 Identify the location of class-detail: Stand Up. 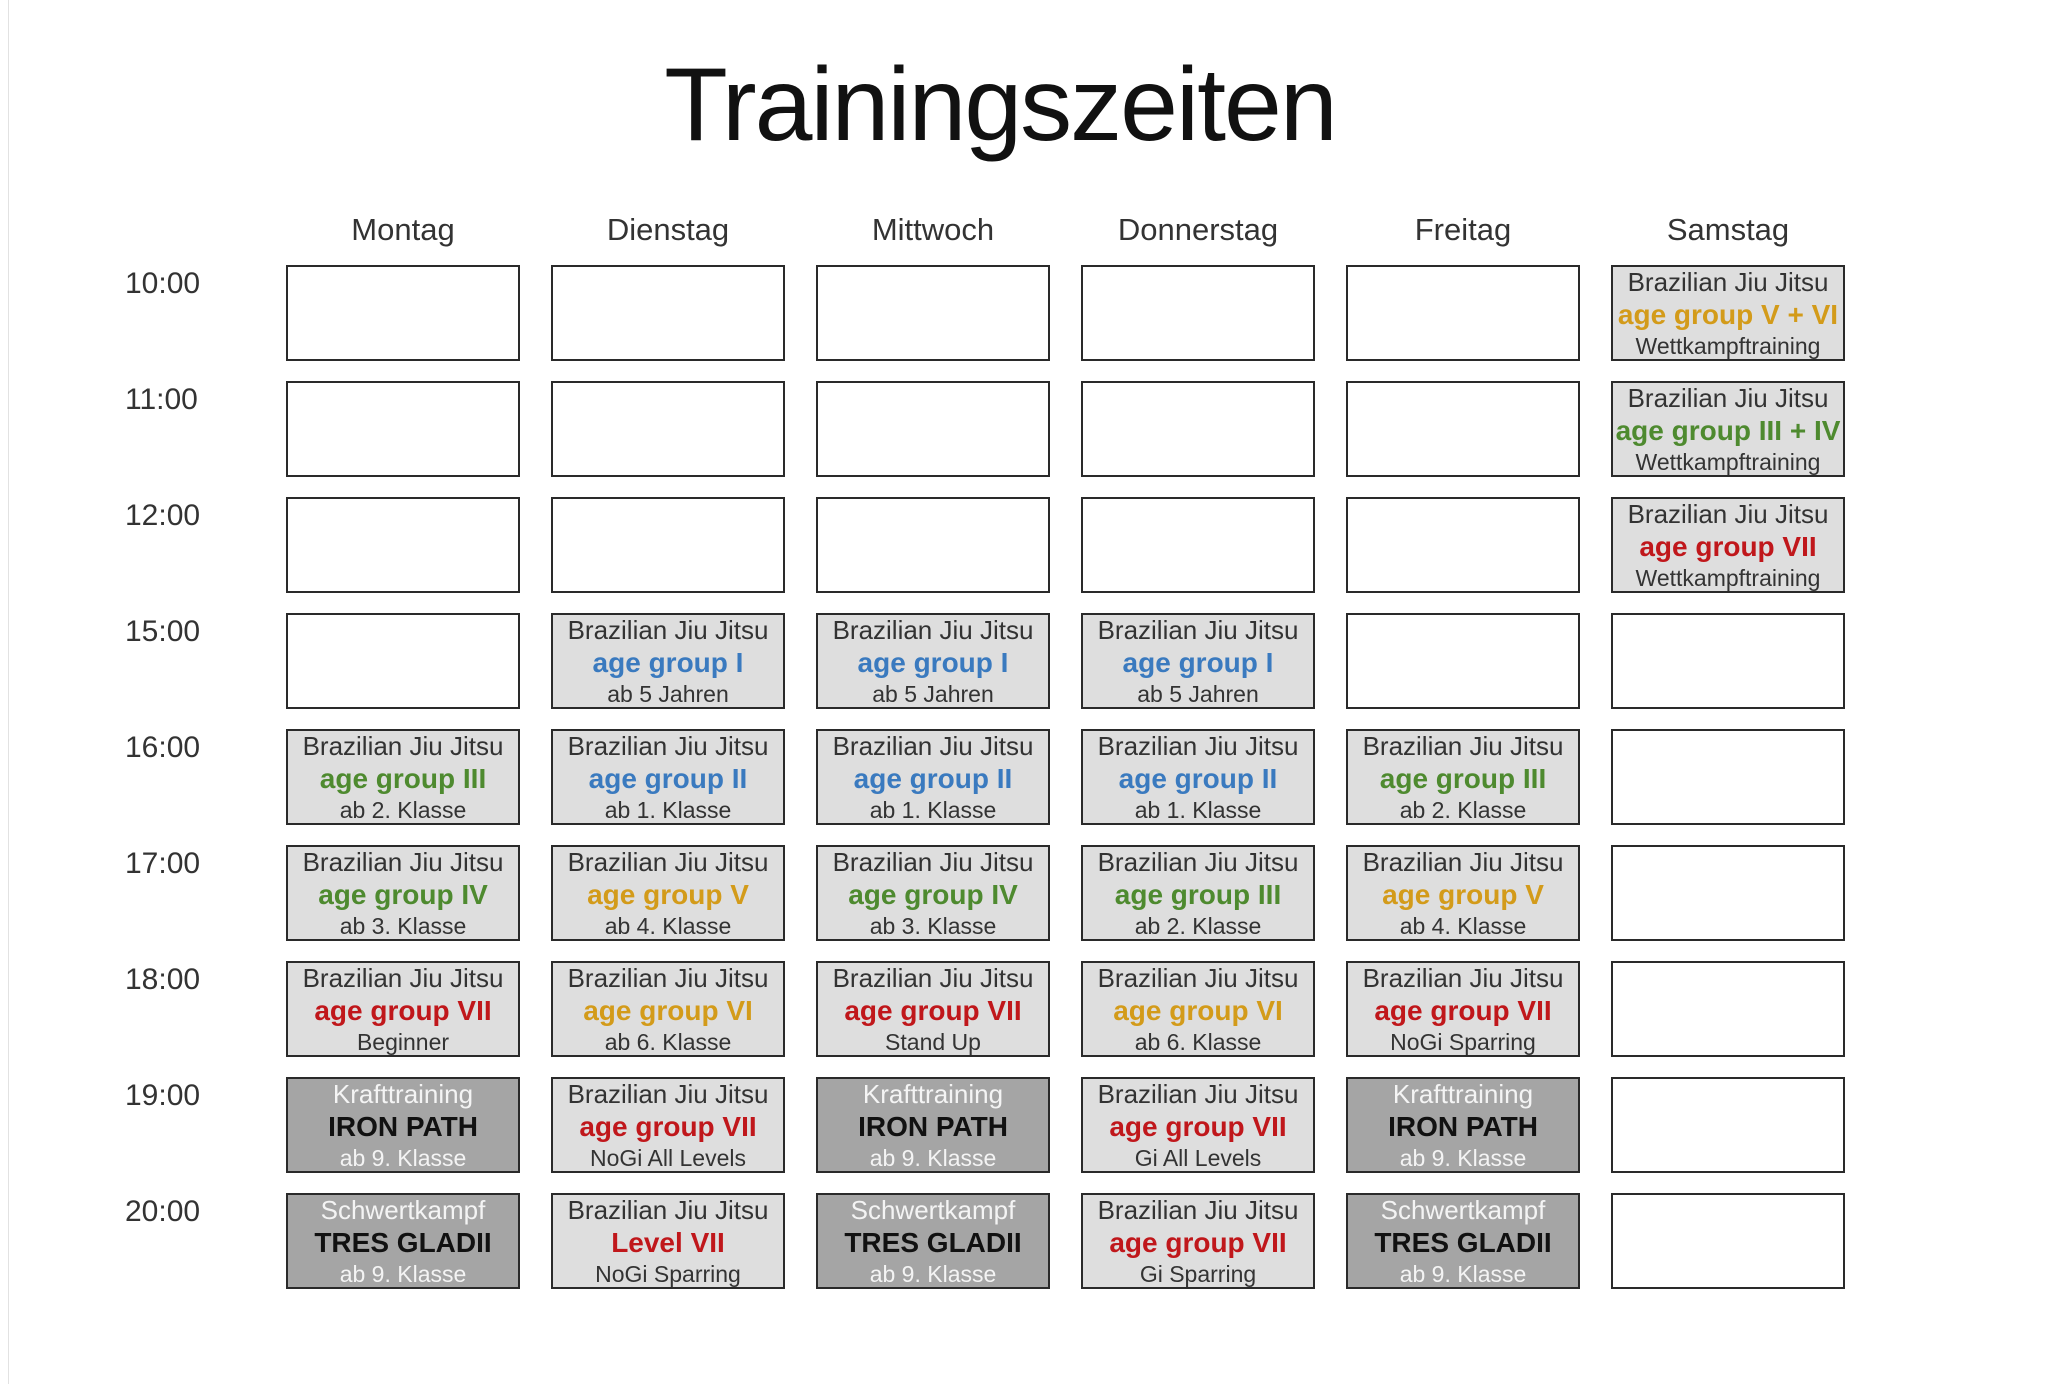
(933, 1041).